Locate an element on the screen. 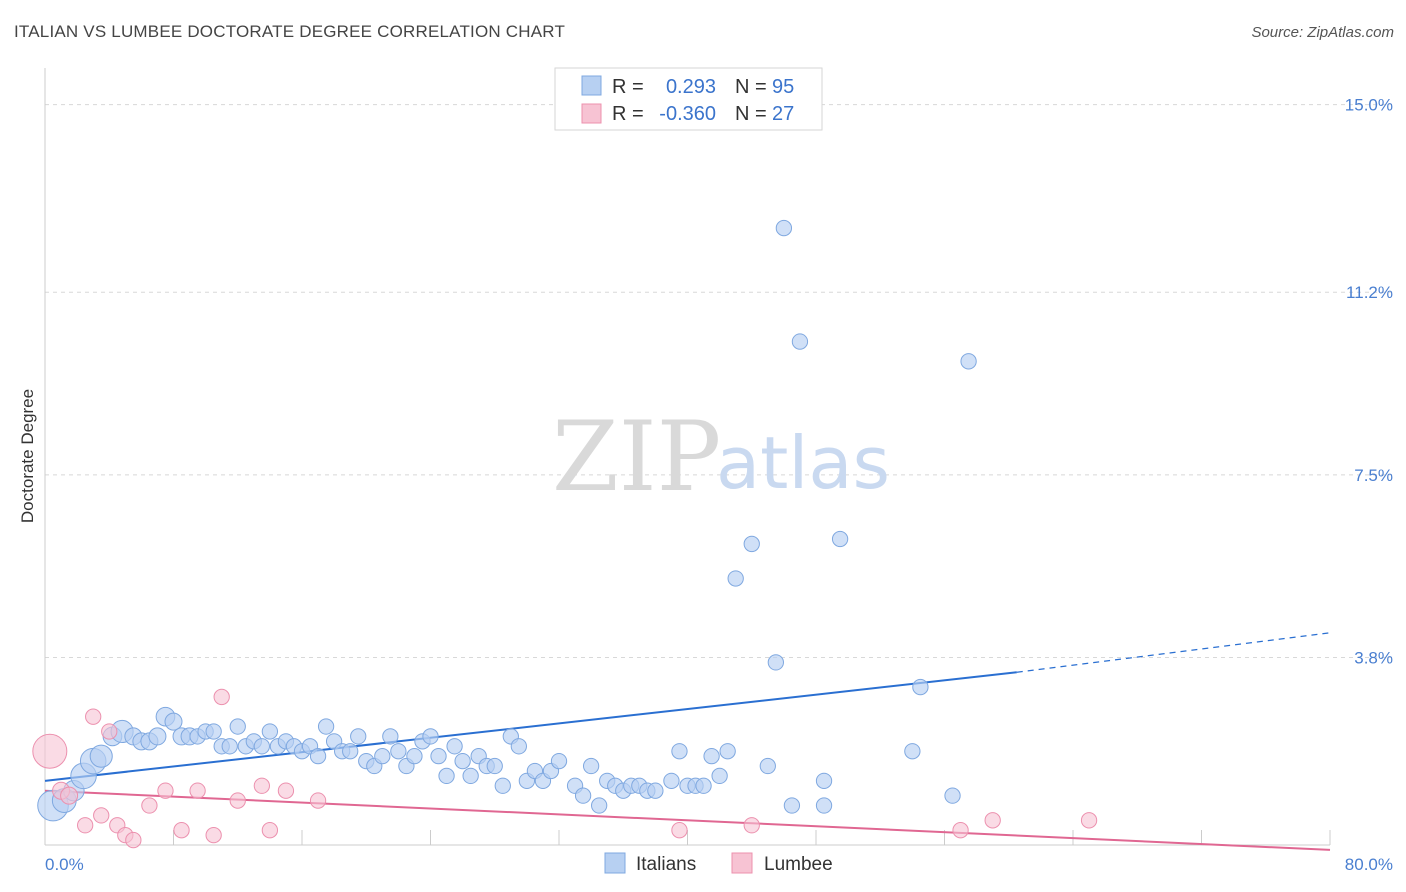  watermark-zip: ZIP is located at coordinates (636, 457).